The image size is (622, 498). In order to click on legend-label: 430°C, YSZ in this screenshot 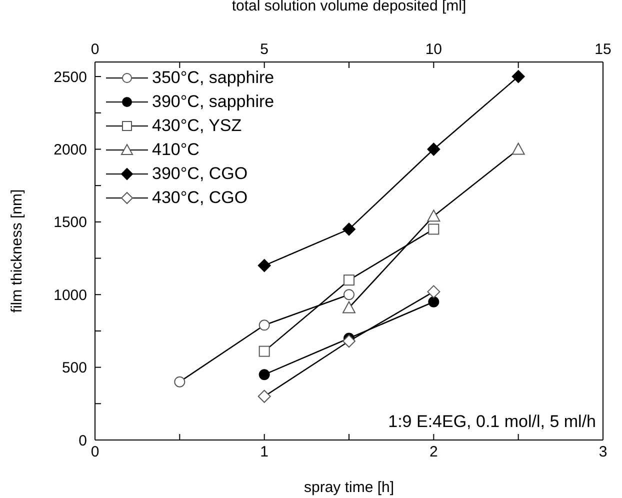, I will do `click(197, 126)`.